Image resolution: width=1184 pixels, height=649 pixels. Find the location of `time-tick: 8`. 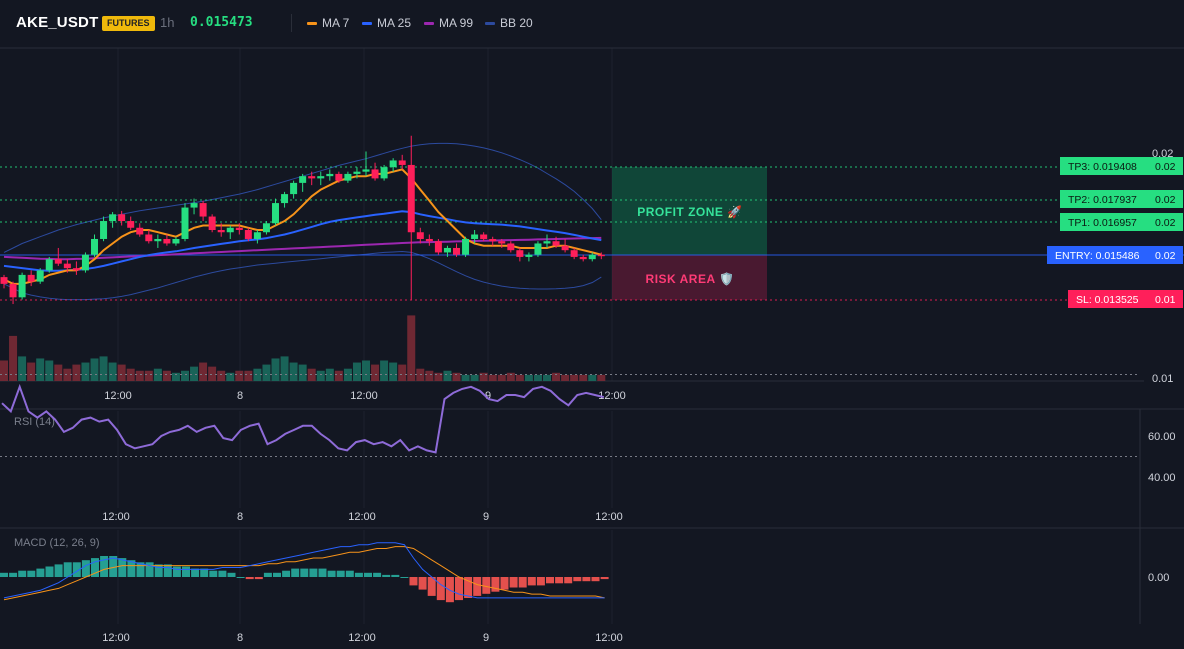

time-tick: 8 is located at coordinates (240, 638).